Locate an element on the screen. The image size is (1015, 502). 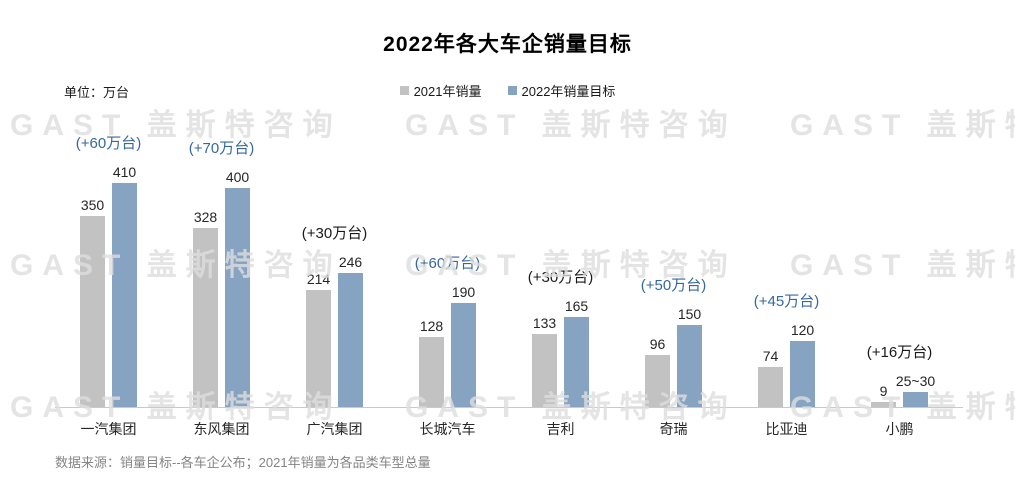
value-label-2021-5: 133 is located at coordinates (544, 323).